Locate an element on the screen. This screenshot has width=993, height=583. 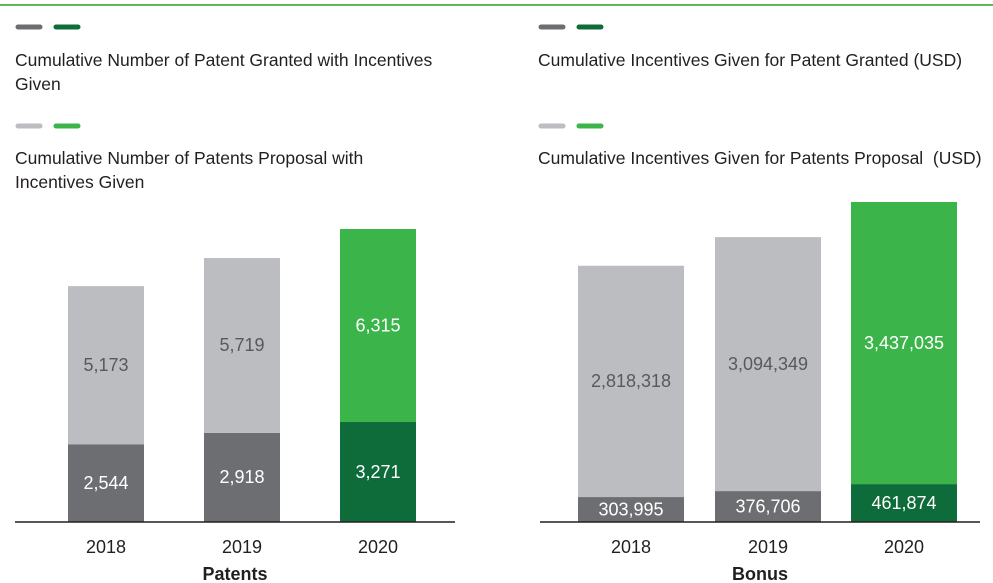
data-label: 376,706 is located at coordinates (767, 506).